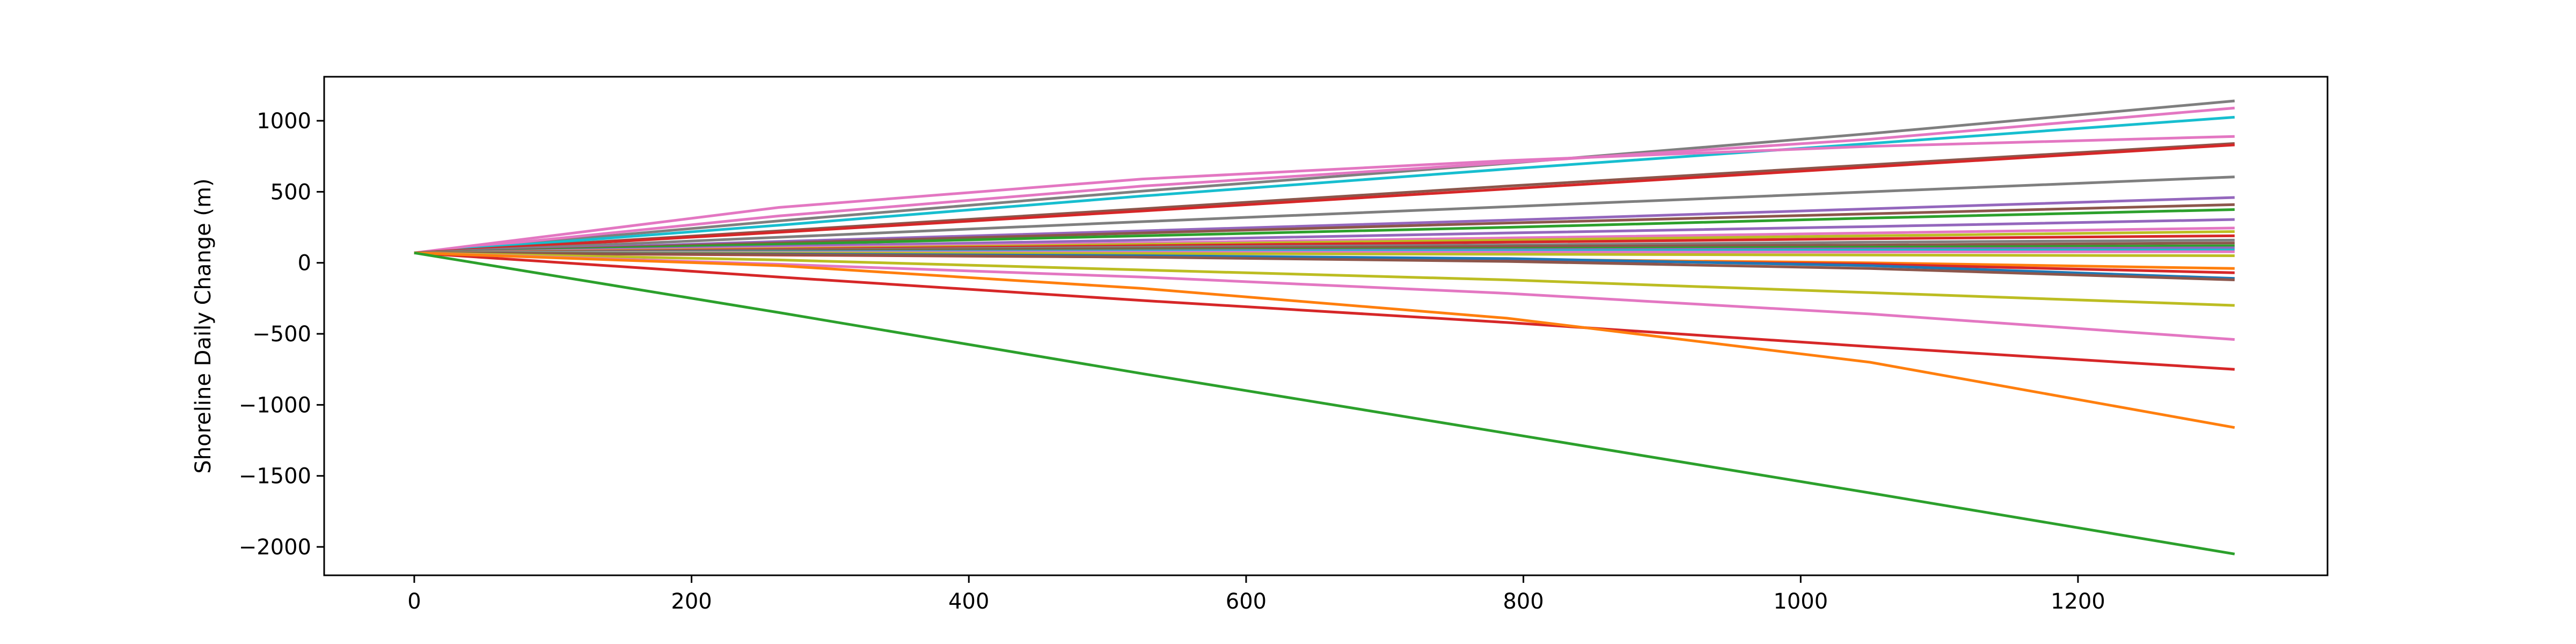  What do you see at coordinates (1800, 601) in the screenshot?
I see `x-tick-label: 1000` at bounding box center [1800, 601].